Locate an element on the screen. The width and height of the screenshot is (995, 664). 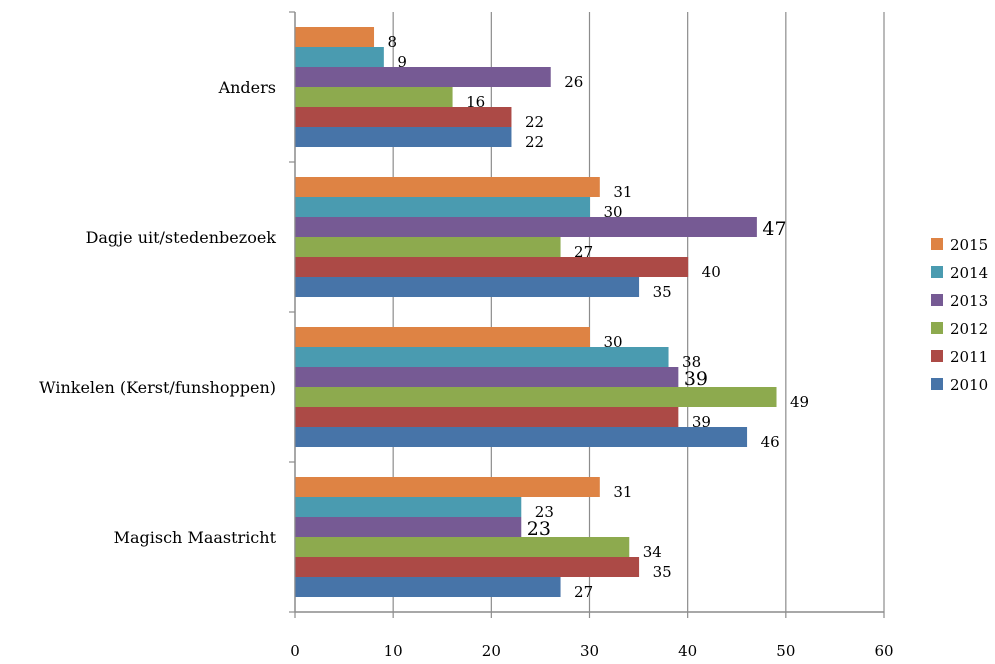
legend-swatch-2010 is located at coordinates (937, 384).